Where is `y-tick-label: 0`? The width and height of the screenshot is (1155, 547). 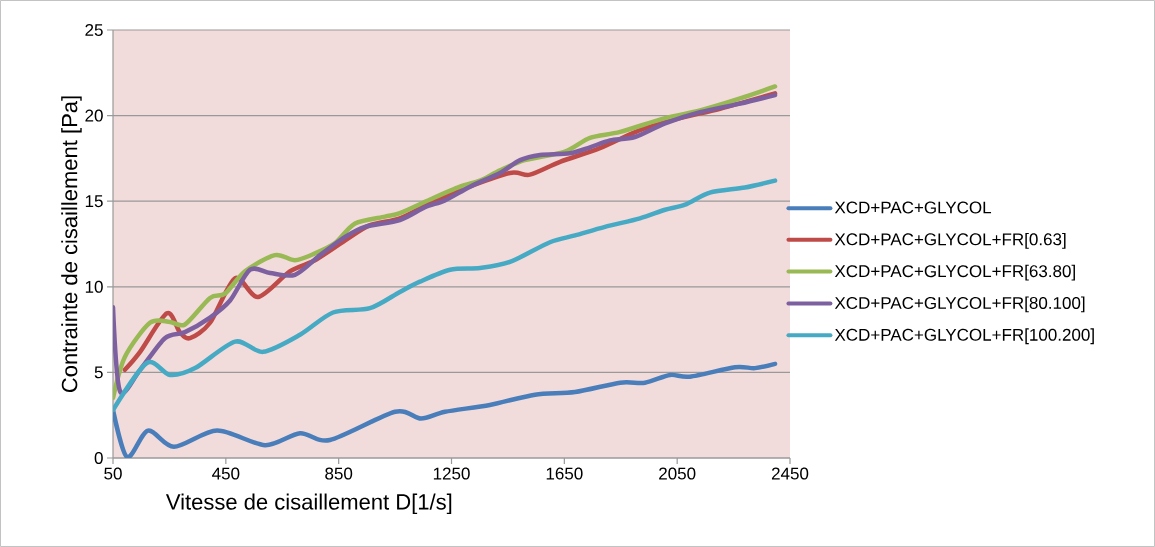
y-tick-label: 0 is located at coordinates (98, 458).